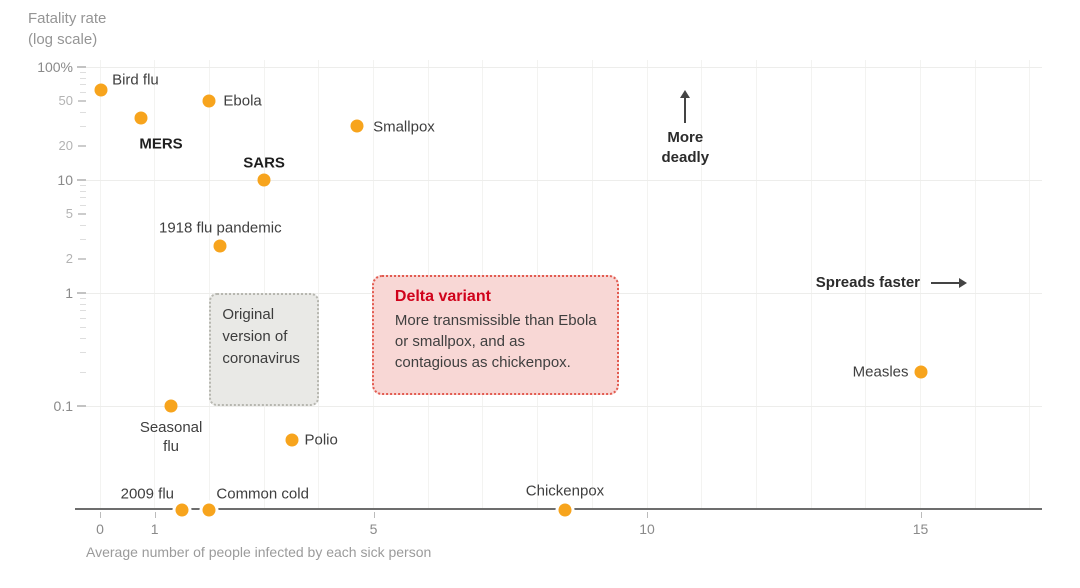 Image resolution: width=1080 pixels, height=588 pixels. I want to click on y-axis-tick-label: 2, so click(69, 258).